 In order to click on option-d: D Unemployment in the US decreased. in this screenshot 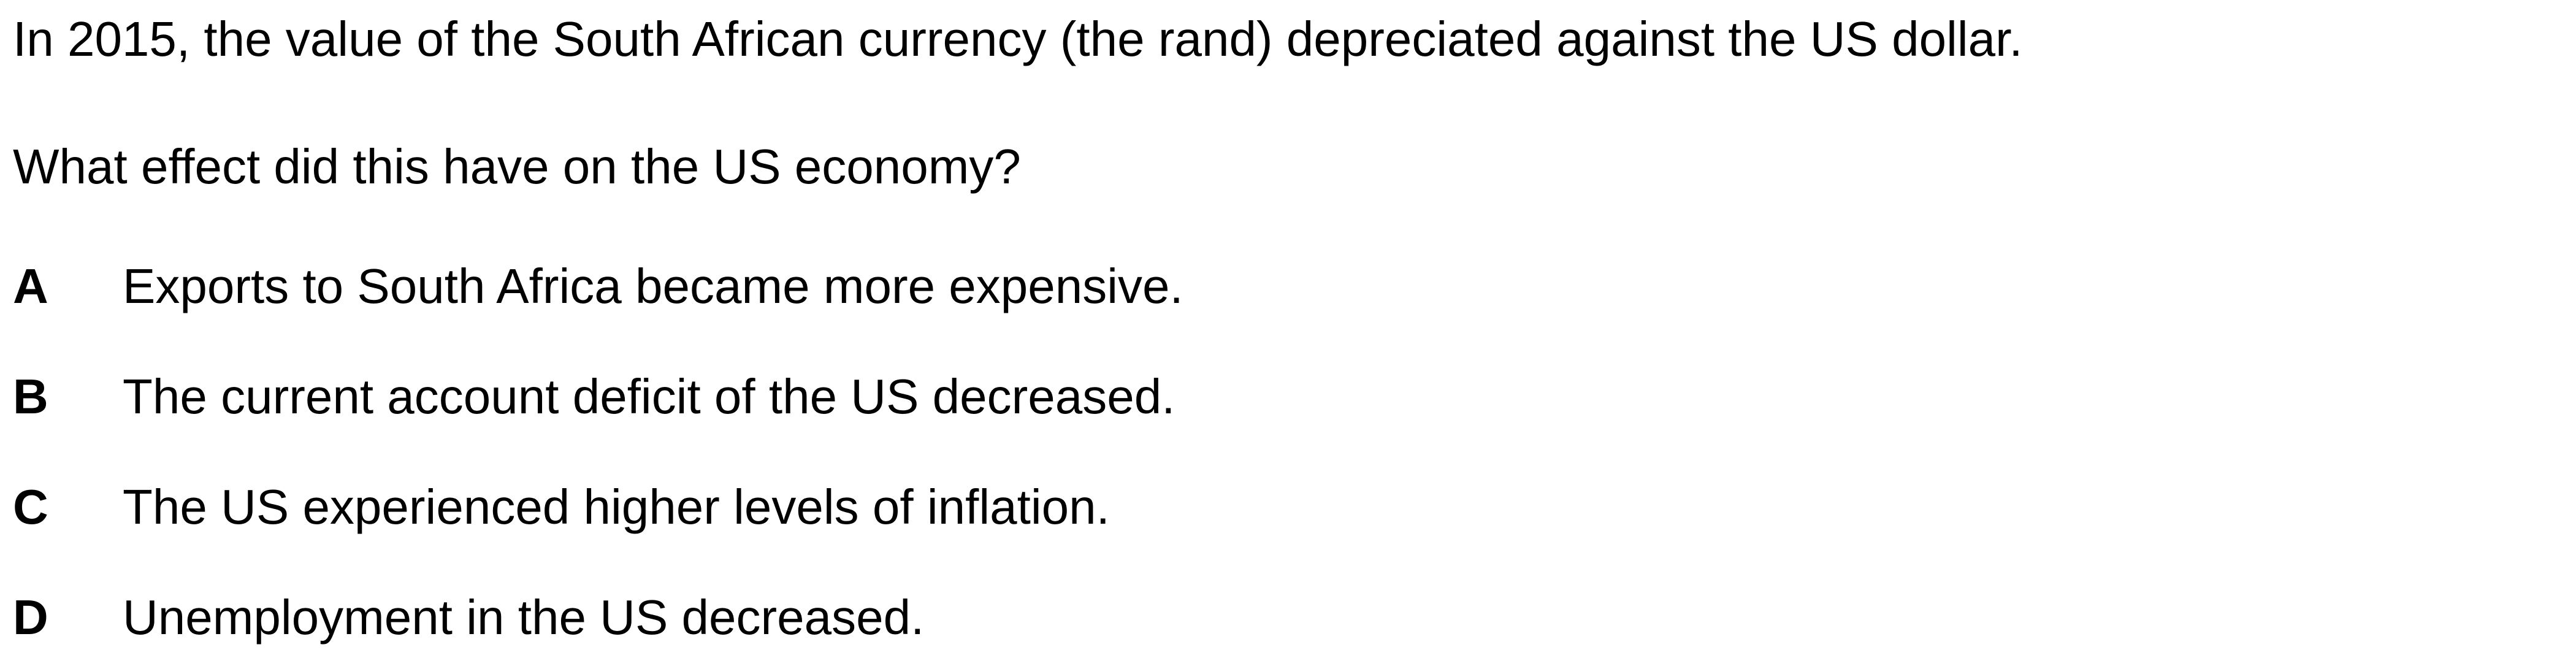, I will do `click(1288, 623)`.